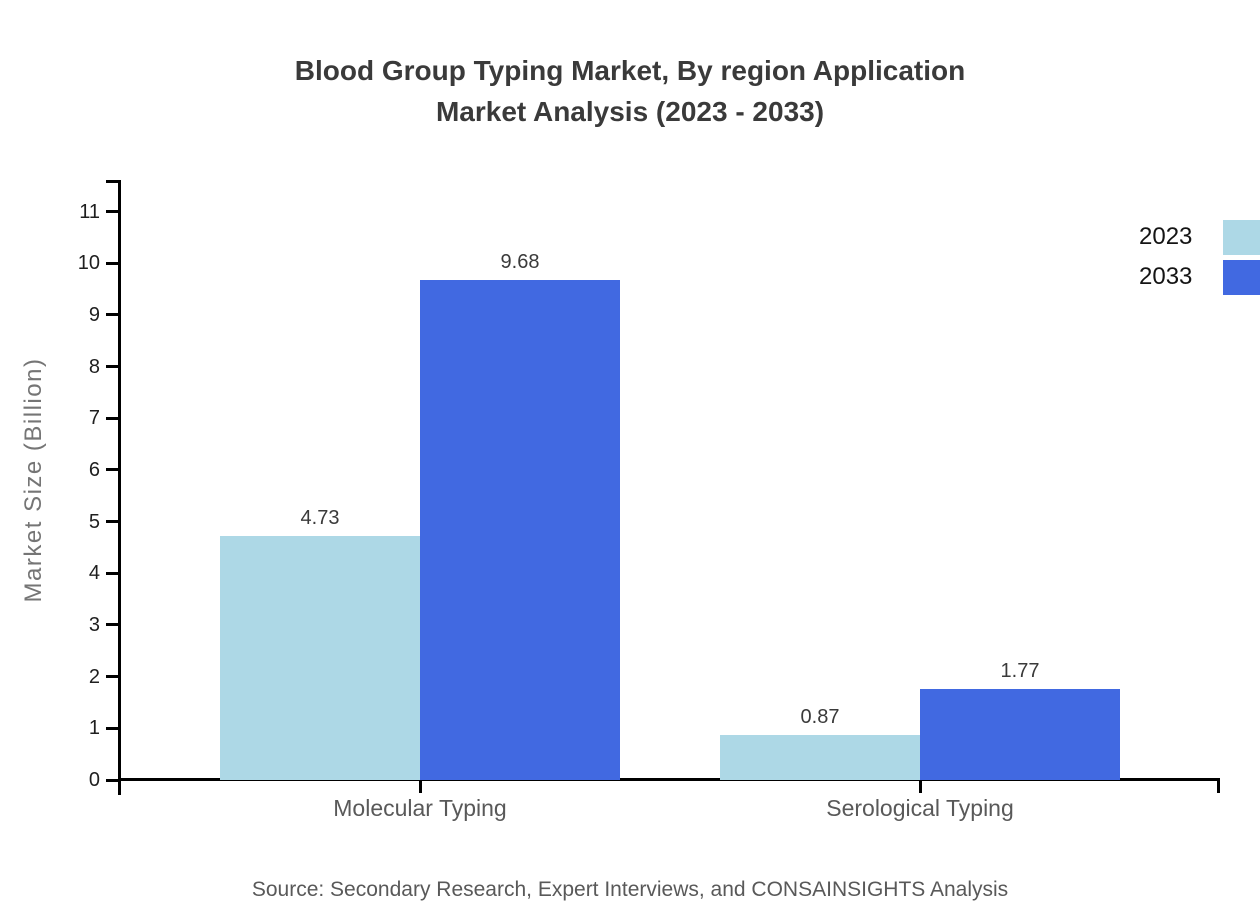  Describe the element at coordinates (94, 573) in the screenshot. I see `y-axis-tick-label: 4` at that location.